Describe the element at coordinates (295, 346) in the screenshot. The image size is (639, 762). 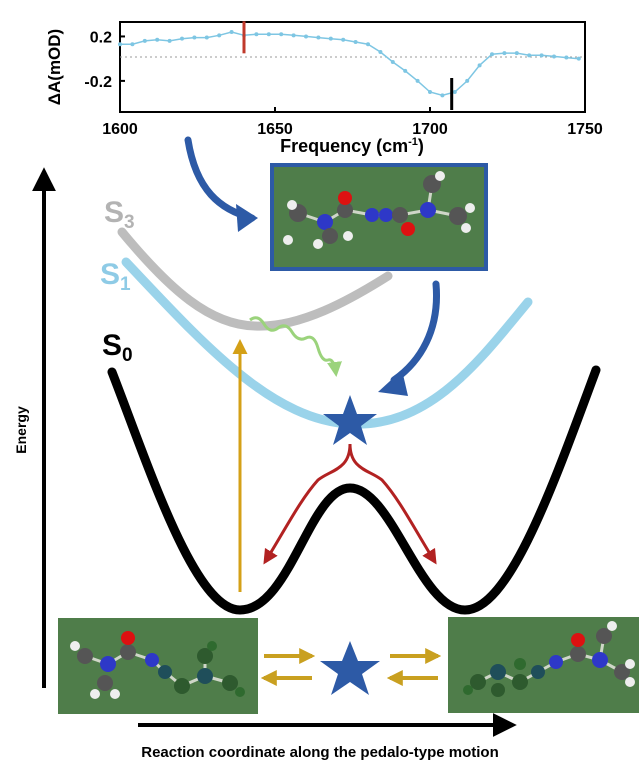
I see `internal-conversion-wave` at that location.